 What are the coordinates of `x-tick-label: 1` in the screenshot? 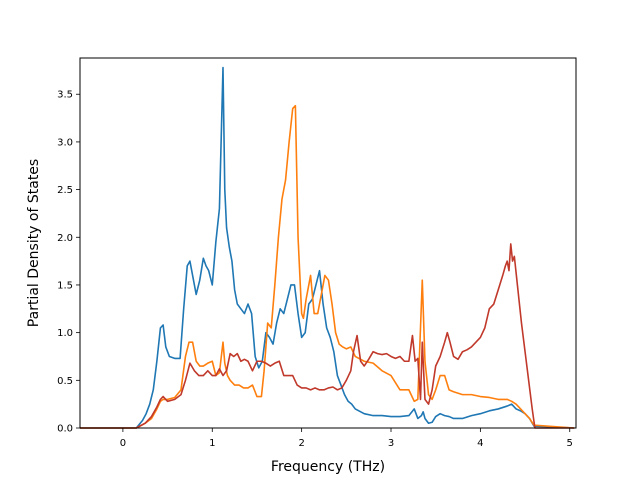 It's located at (212, 443).